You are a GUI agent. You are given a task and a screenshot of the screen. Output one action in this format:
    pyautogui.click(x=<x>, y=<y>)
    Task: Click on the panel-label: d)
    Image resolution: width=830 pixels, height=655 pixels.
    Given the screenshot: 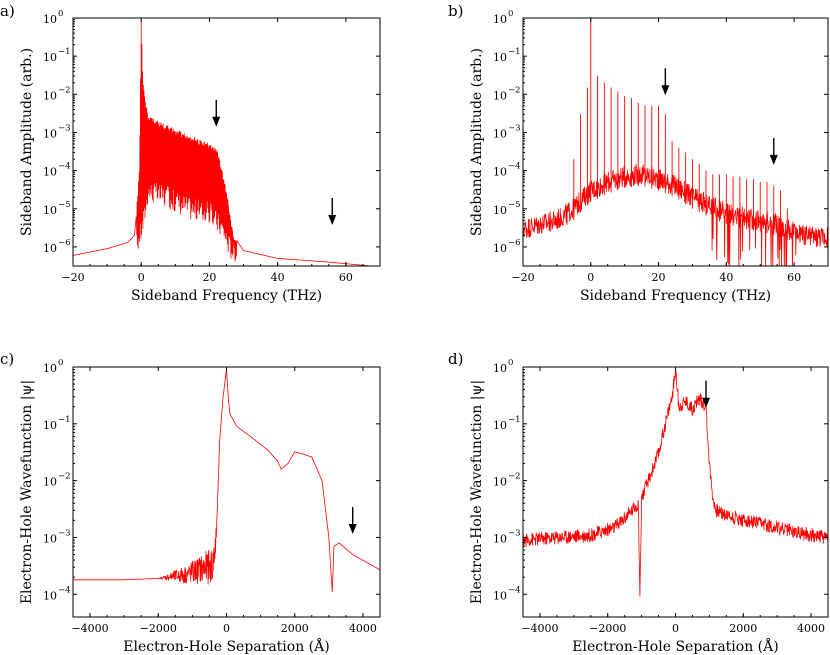 What is the action you would take?
    pyautogui.click(x=455, y=359)
    